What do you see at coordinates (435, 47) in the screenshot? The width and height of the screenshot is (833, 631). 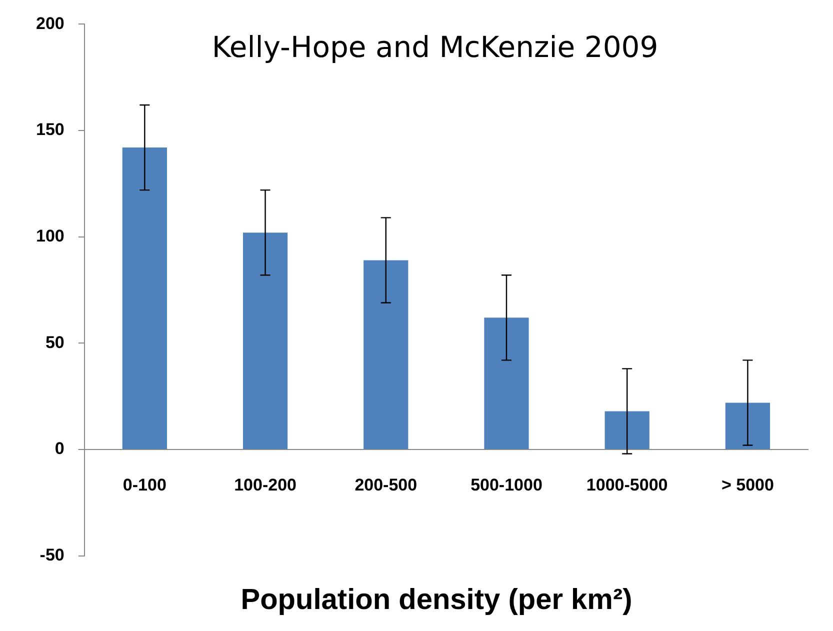 I see `chart-title: Kelly-Hope and McKenzie 2009` at bounding box center [435, 47].